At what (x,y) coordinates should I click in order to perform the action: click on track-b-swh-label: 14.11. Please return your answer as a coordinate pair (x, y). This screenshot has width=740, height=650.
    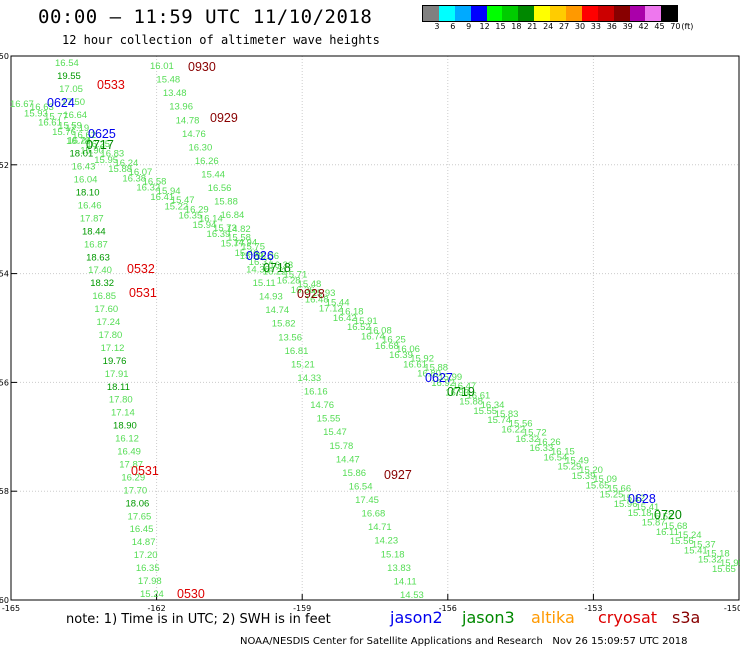
    Looking at the image, I should click on (405, 581).